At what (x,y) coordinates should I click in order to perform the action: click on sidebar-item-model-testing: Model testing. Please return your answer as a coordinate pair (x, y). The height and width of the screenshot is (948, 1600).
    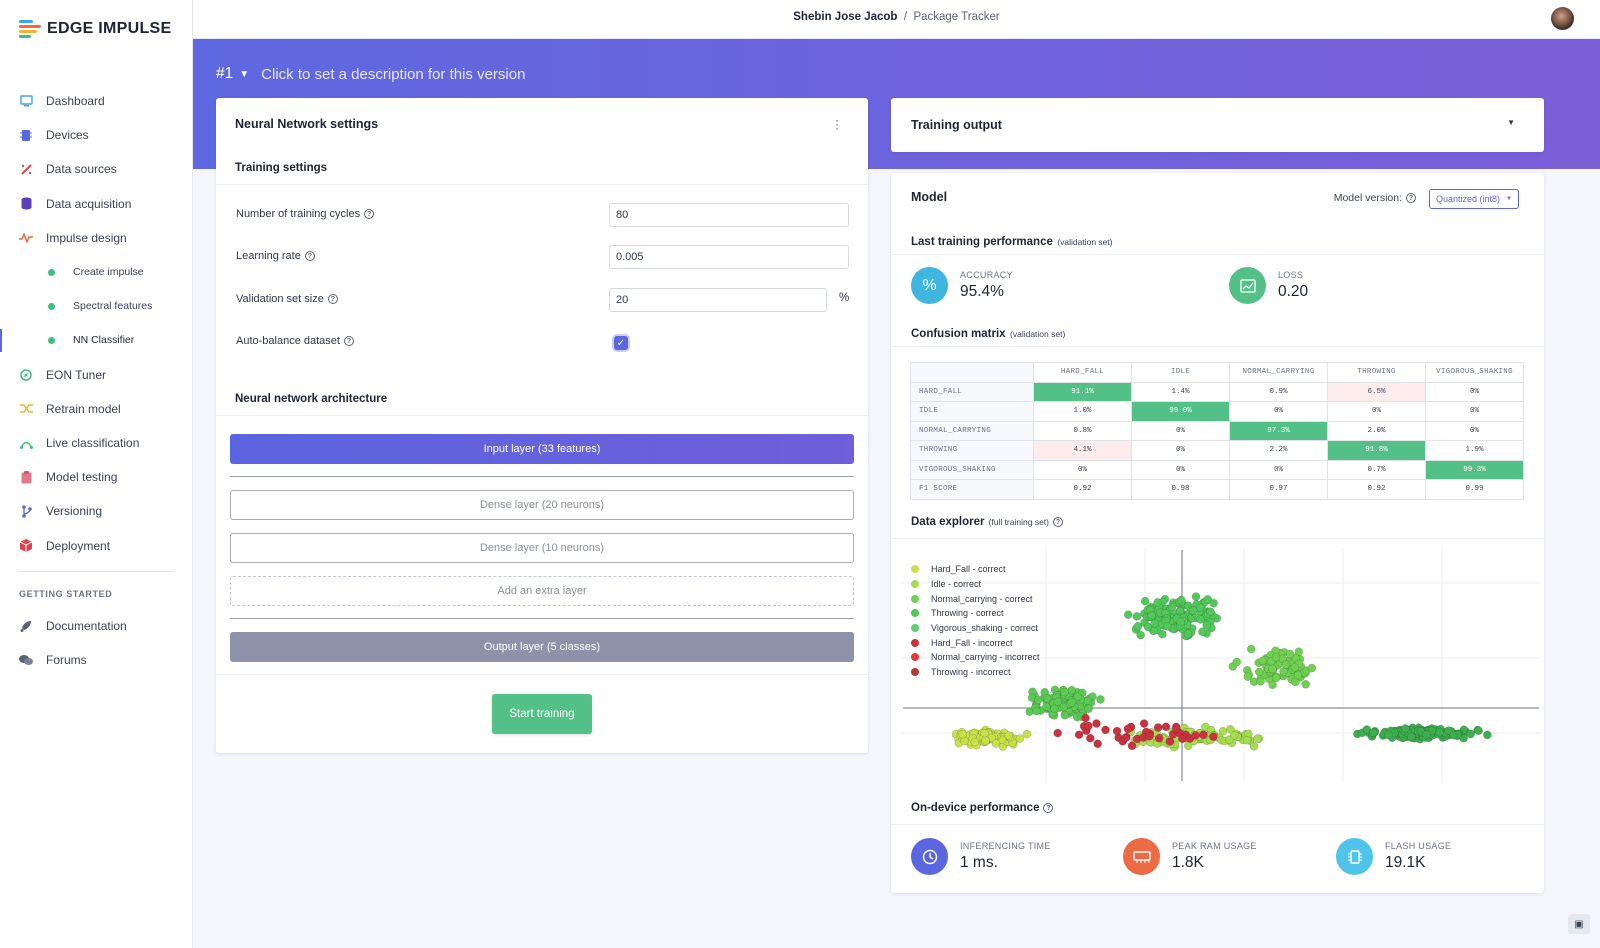
    Looking at the image, I should click on (96, 477).